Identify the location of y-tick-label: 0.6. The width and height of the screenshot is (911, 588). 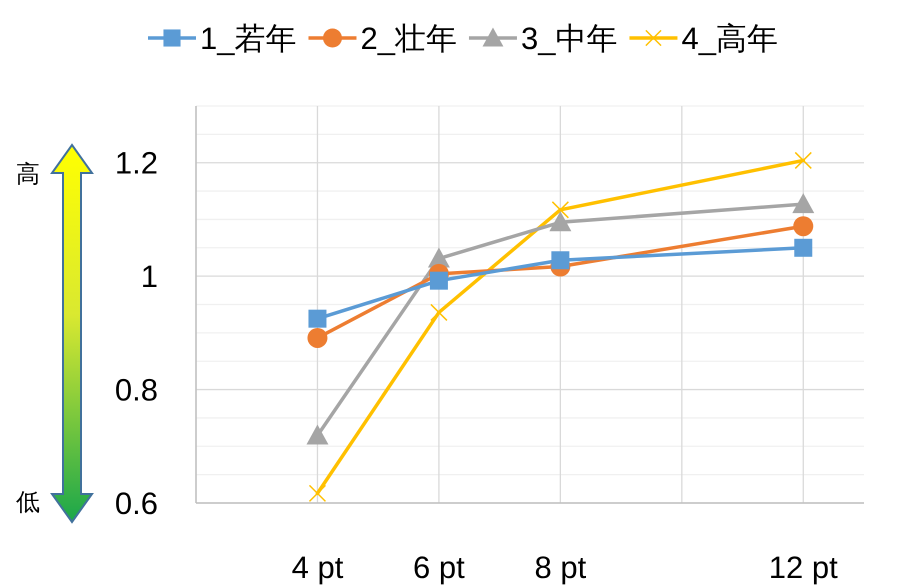
(136, 503).